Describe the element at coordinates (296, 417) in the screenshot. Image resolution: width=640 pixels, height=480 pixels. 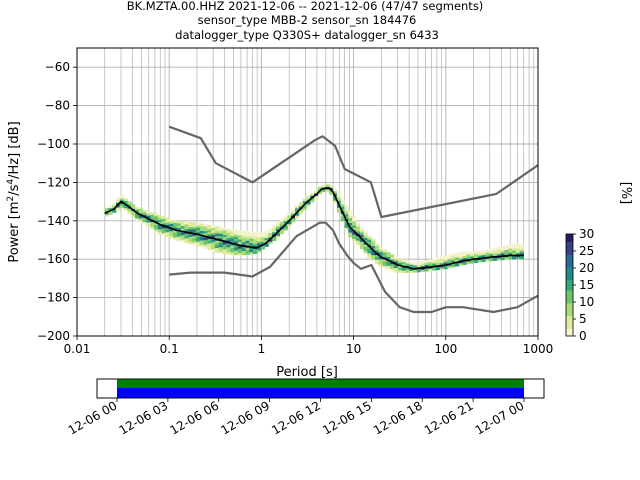
I see `coverage-tick-label: 12-06 12` at that location.